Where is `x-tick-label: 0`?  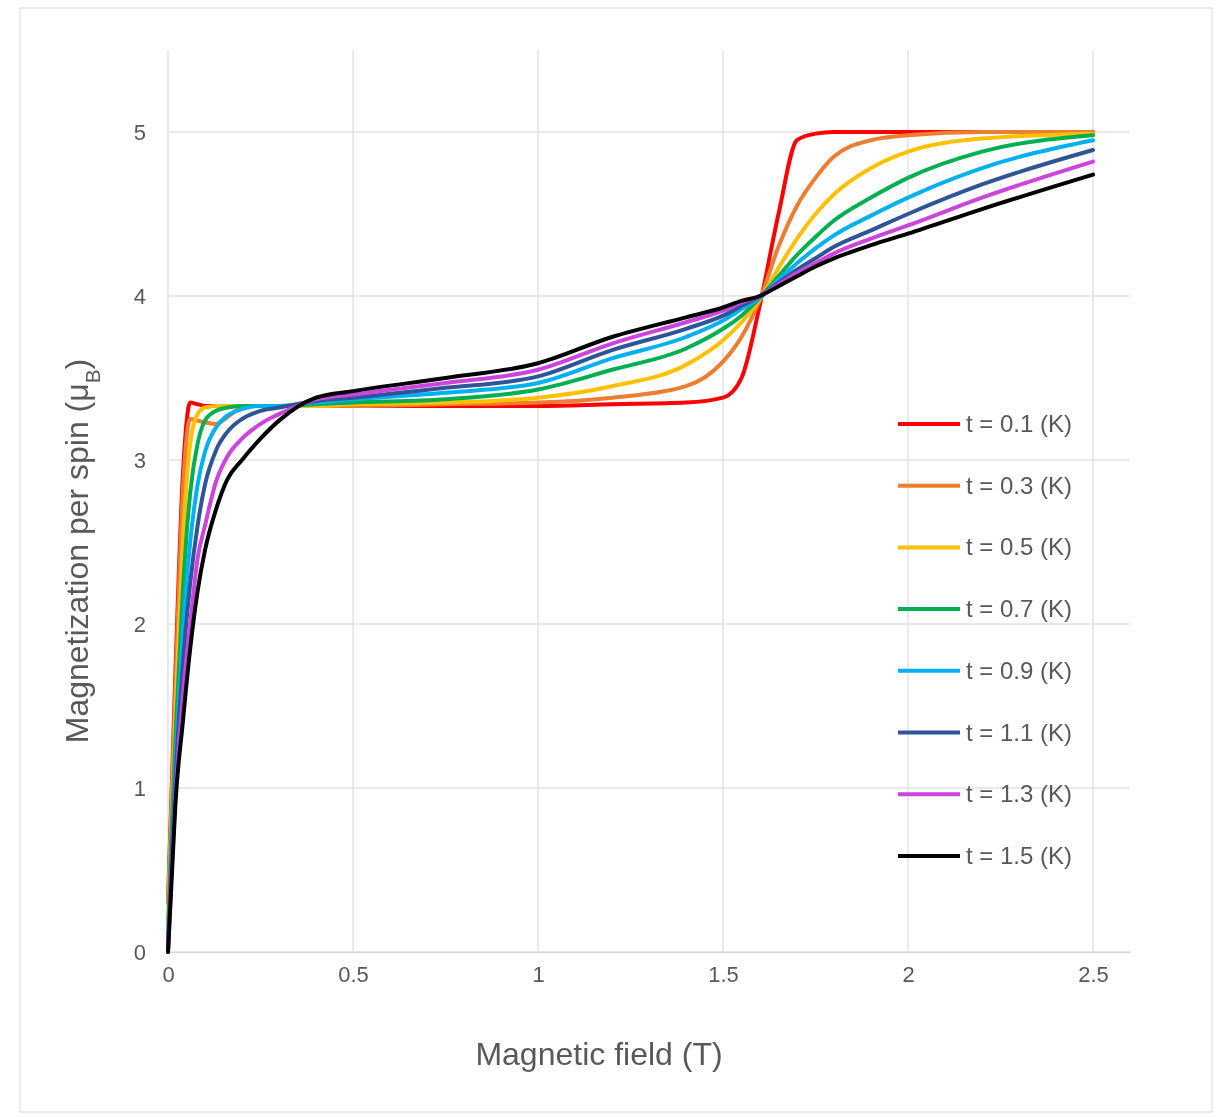
x-tick-label: 0 is located at coordinates (168, 974).